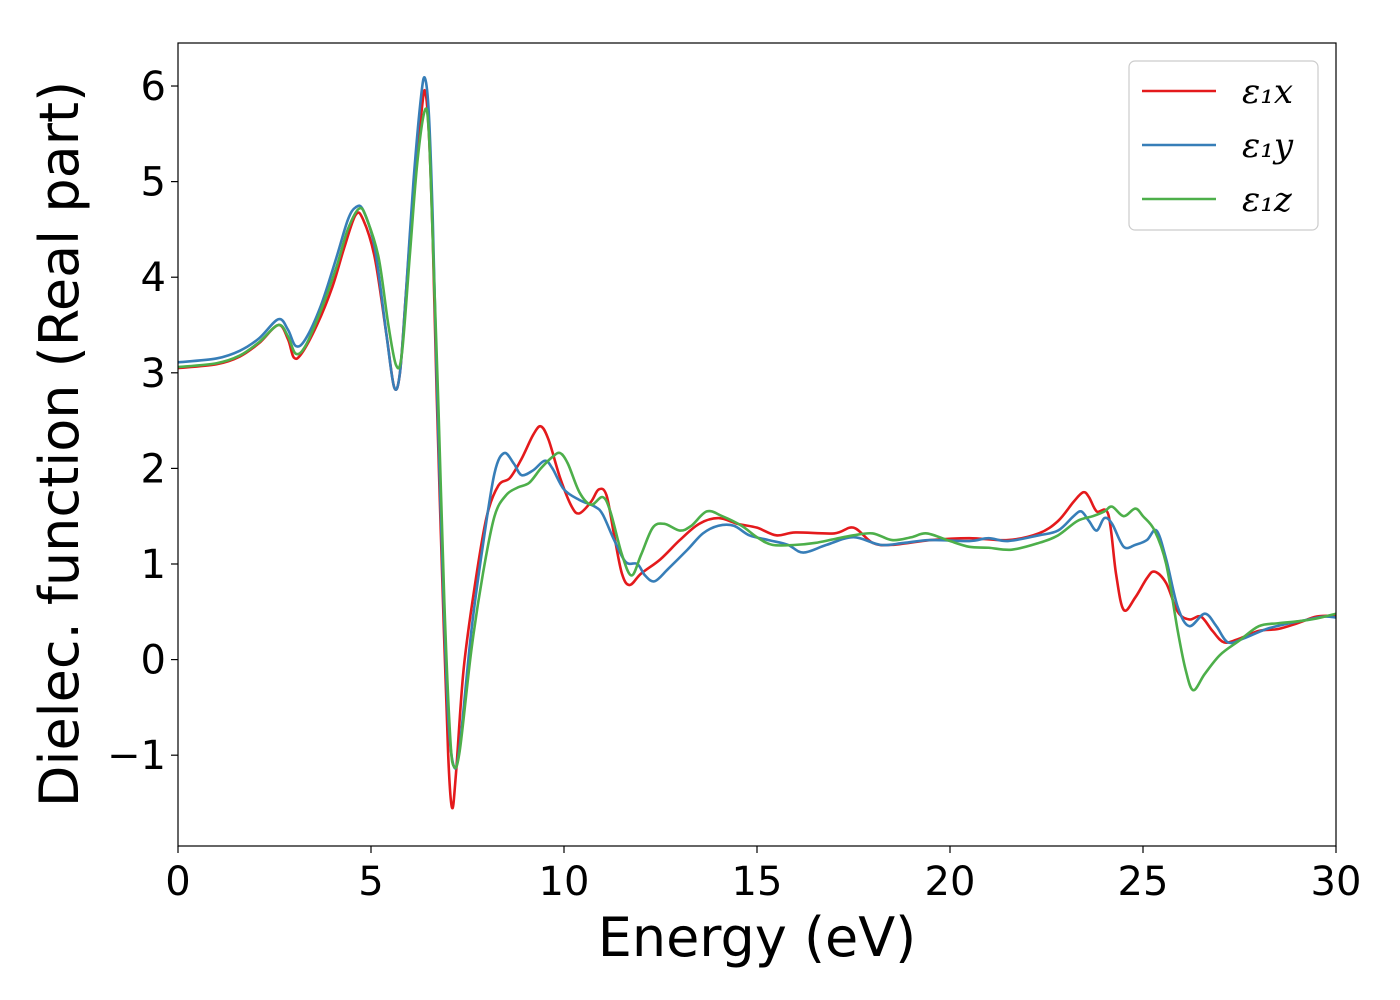  I want to click on legend-frame, so click(1223, 145).